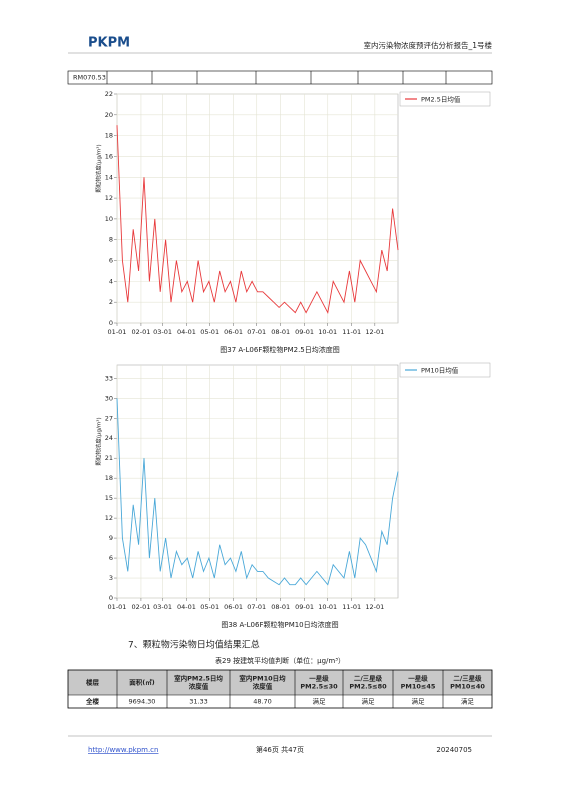 This screenshot has height=792, width=561. What do you see at coordinates (427, 45) in the screenshot?
I see `header-title: 室内污染物浓度预评估分析报告_1号楼` at bounding box center [427, 45].